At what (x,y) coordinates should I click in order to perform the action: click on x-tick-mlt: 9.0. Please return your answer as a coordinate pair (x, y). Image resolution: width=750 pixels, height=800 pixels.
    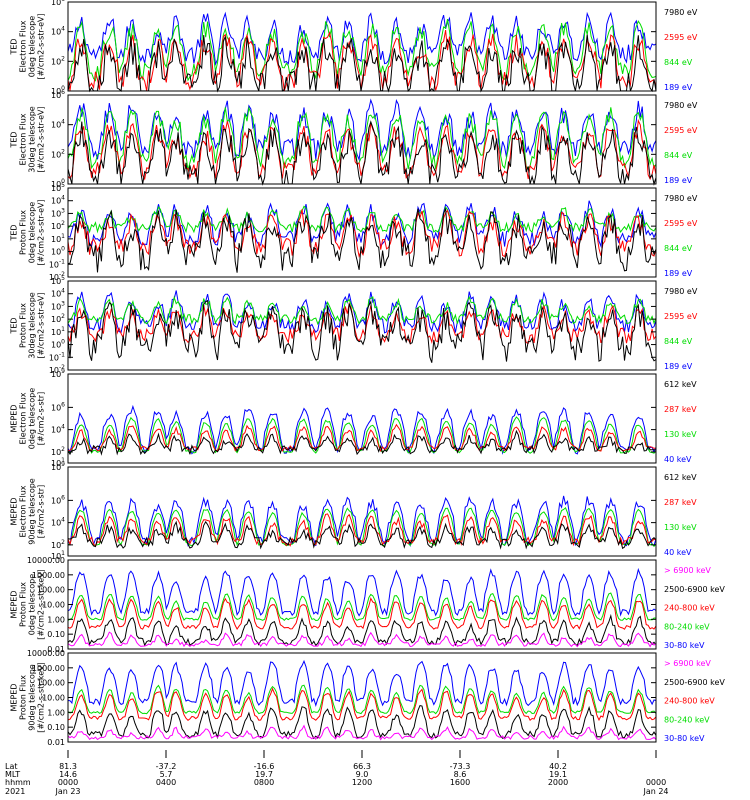
    Looking at the image, I should click on (362, 774).